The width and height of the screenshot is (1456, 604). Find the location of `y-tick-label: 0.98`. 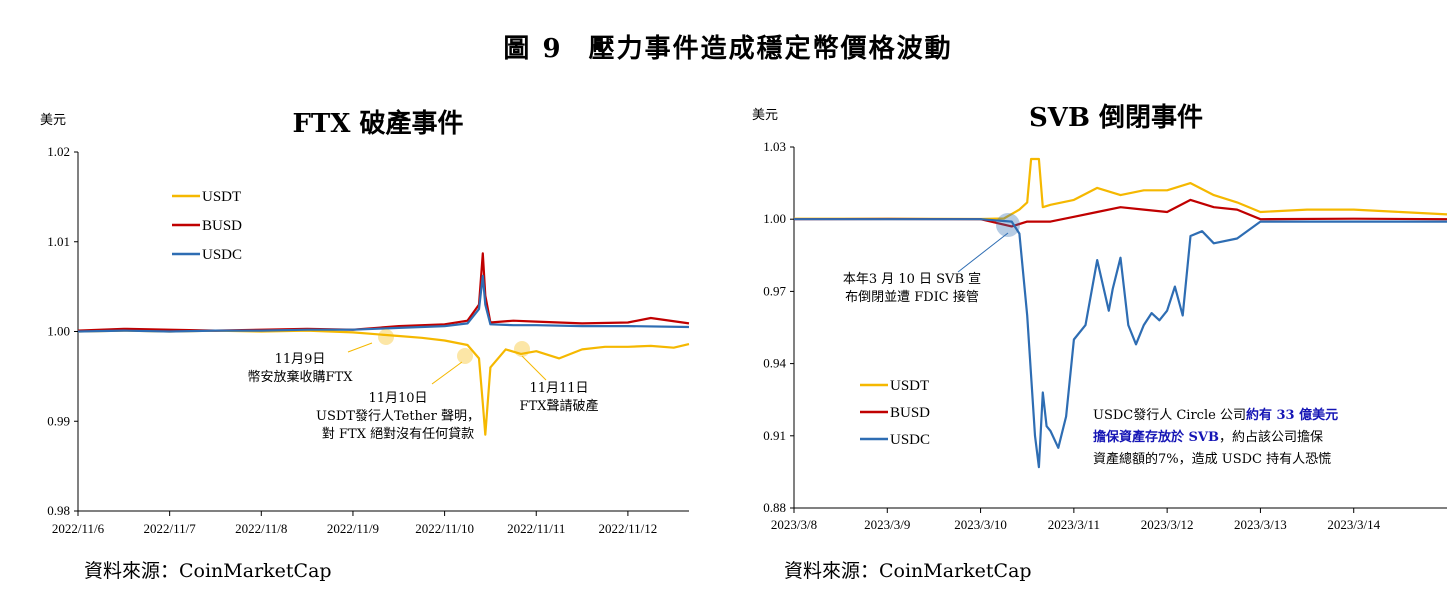

y-tick-label: 0.98 is located at coordinates (58, 510).